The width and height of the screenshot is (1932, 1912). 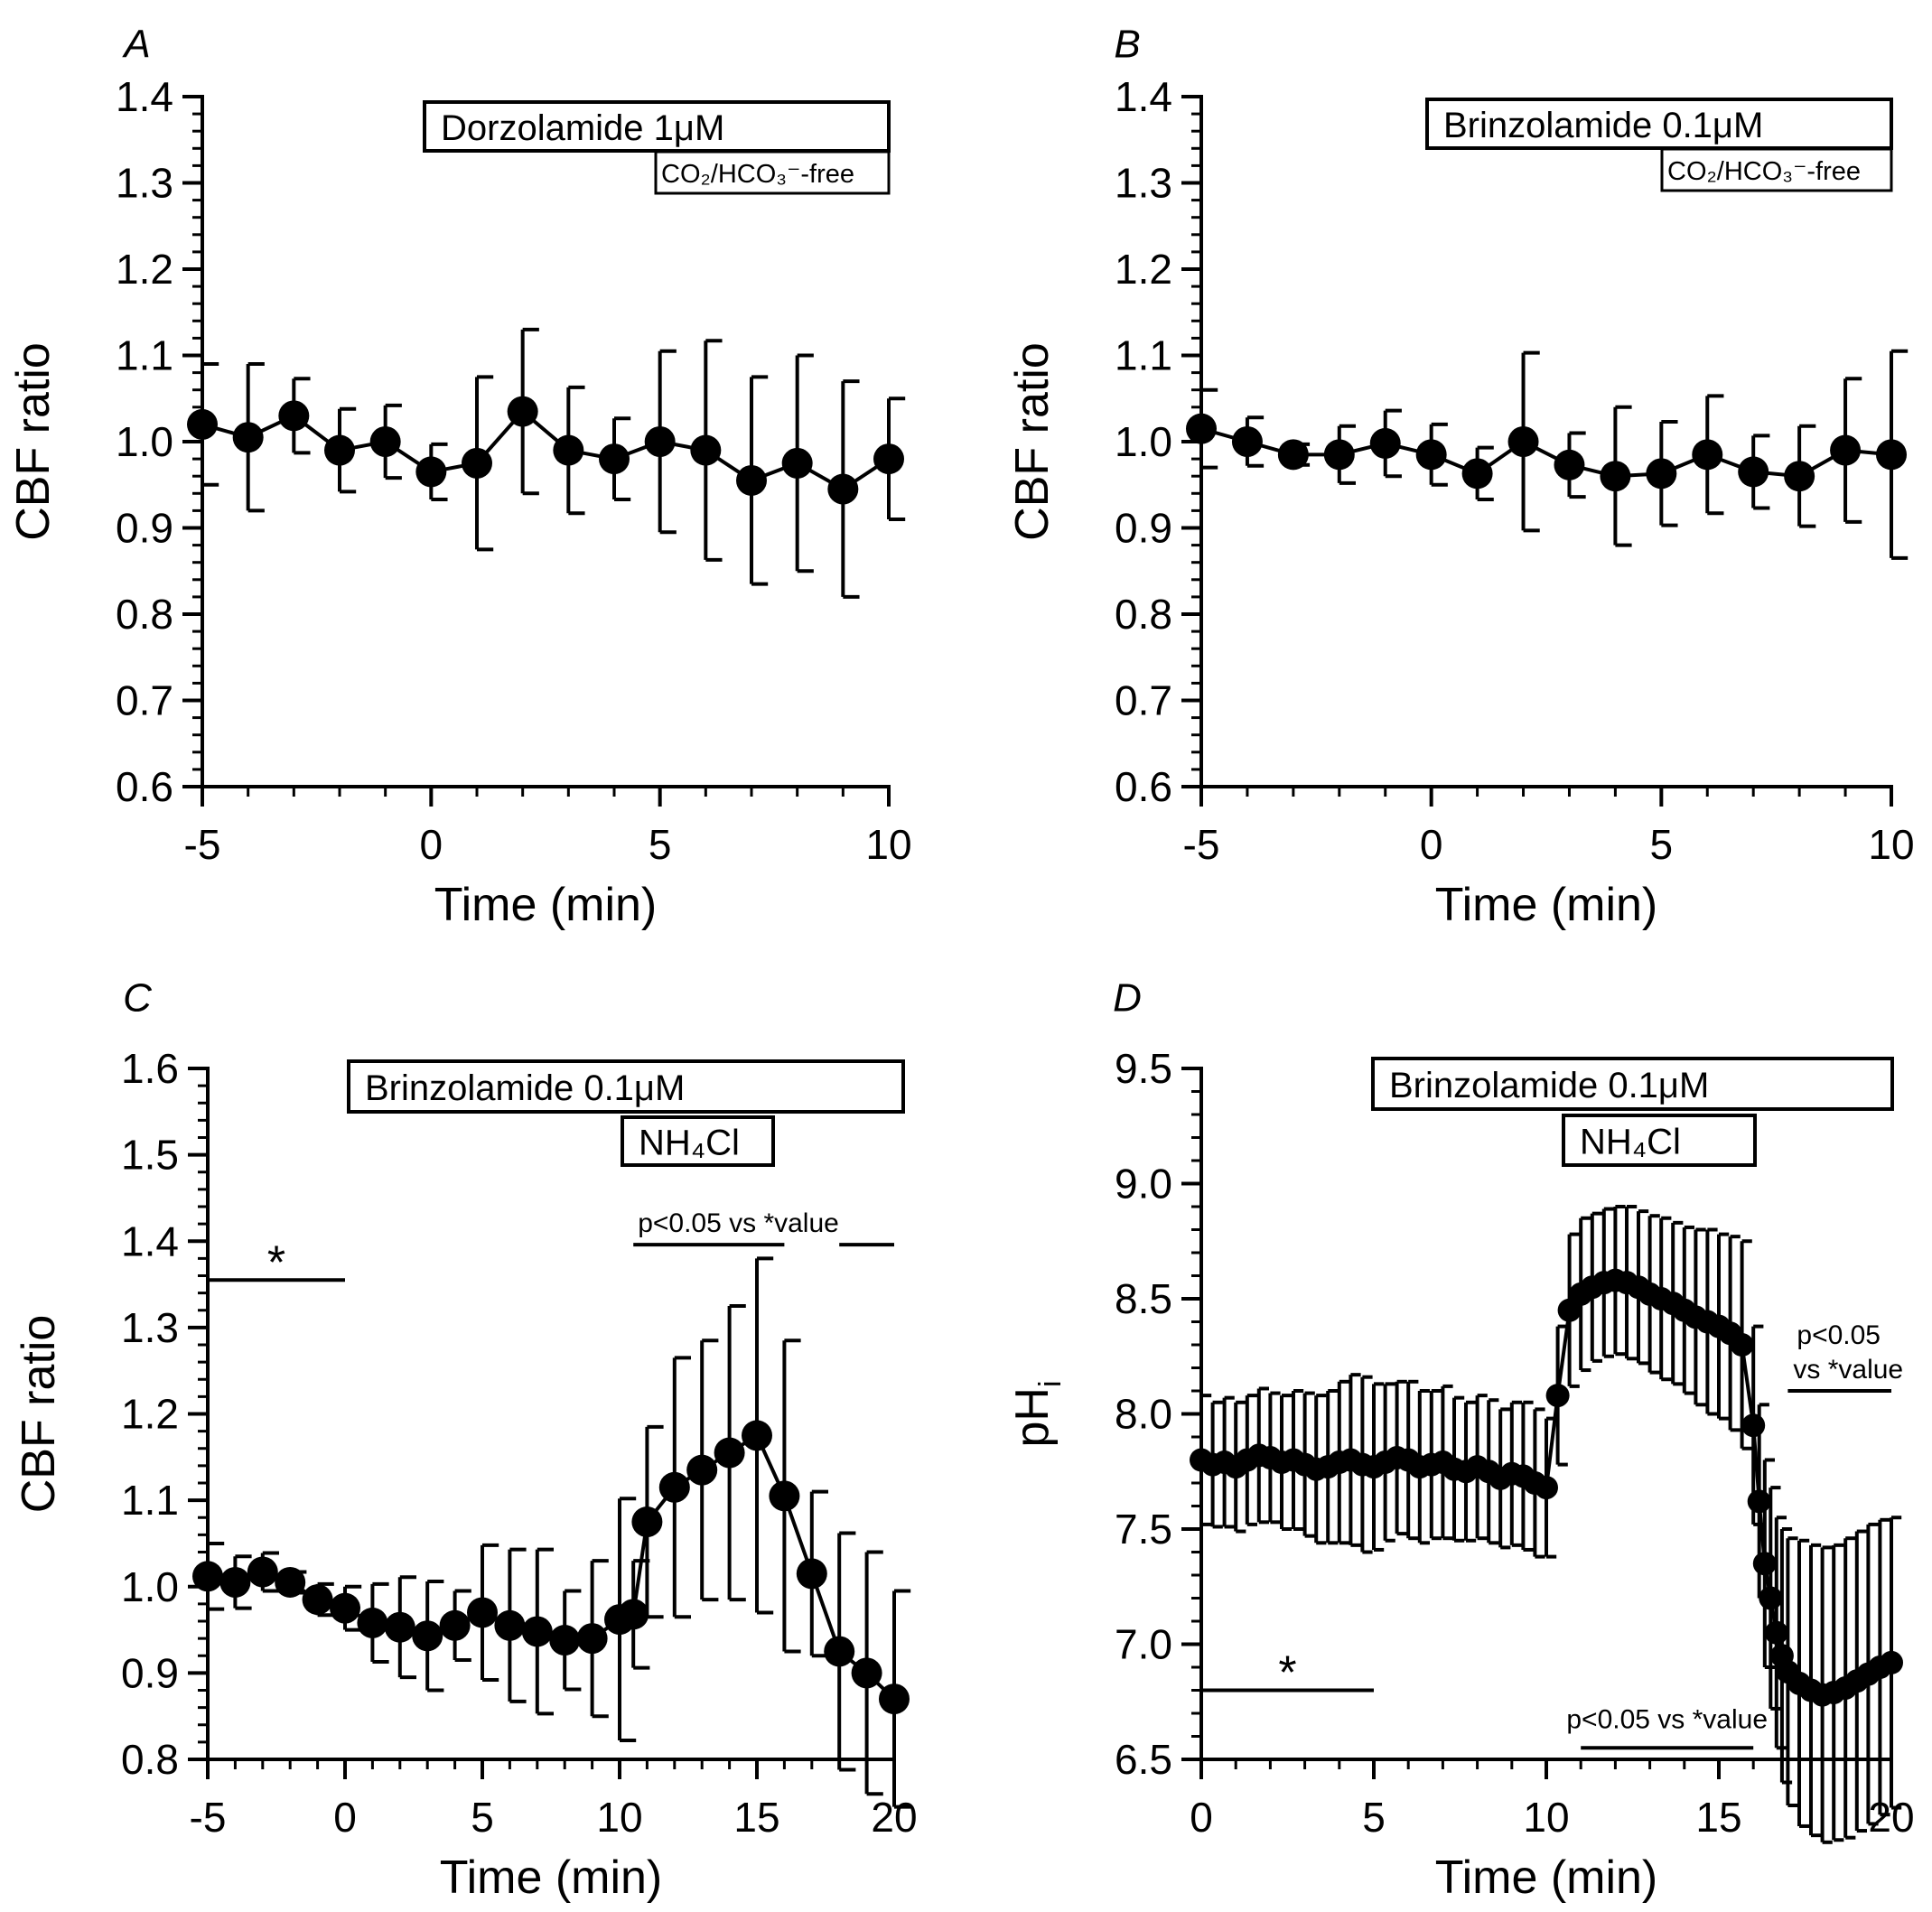 I want to click on y-tick-label: 0.9, so click(x=144, y=528).